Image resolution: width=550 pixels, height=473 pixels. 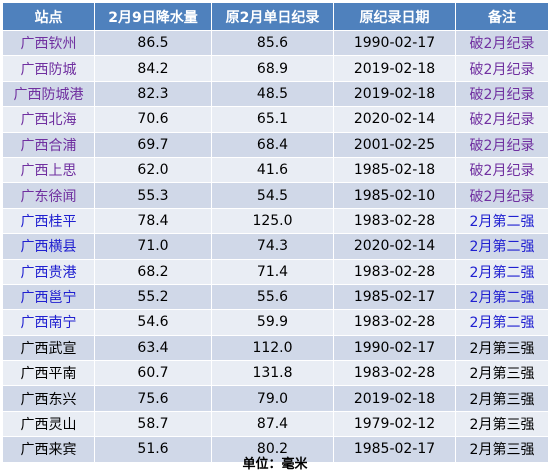 I want to click on header-record-date: 原纪录日期, so click(x=394, y=16).